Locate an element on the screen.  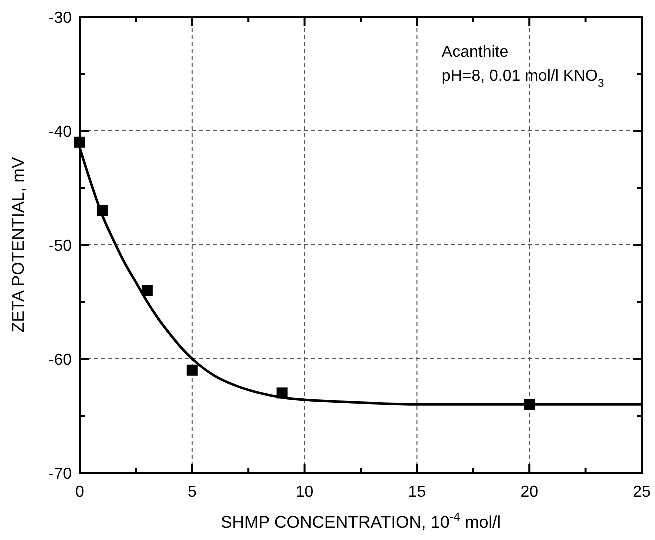
y-tick-label: -60 is located at coordinates (60, 360).